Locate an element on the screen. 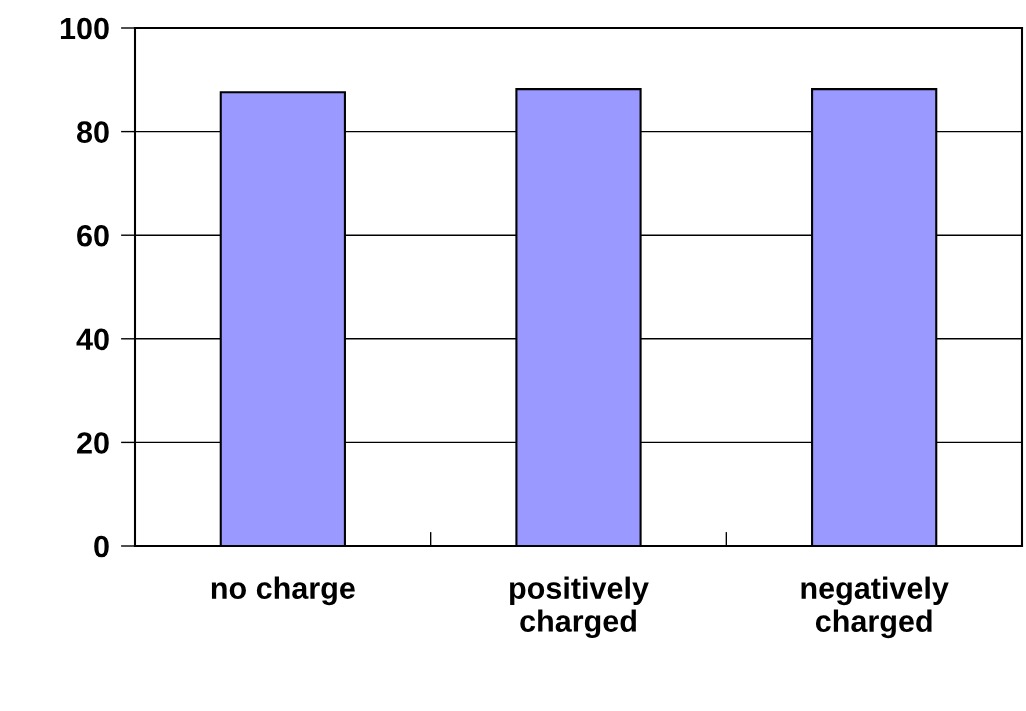 This screenshot has width=1026, height=711. y-tick-label: 60 is located at coordinates (93, 235).